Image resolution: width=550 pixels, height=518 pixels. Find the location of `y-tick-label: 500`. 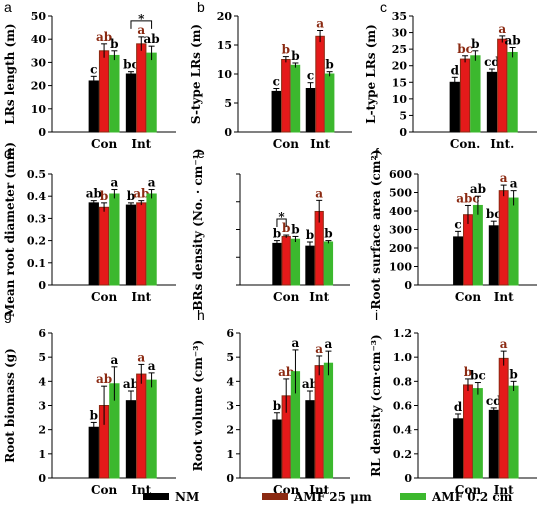

y-tick-label: 500 is located at coordinates (400, 193).